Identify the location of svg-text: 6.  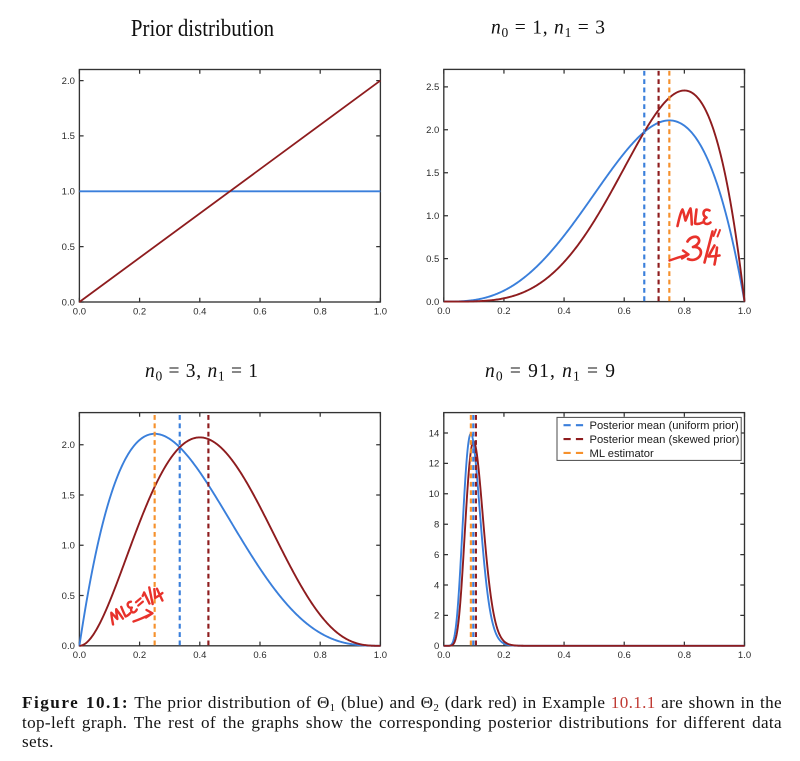
(436, 555).